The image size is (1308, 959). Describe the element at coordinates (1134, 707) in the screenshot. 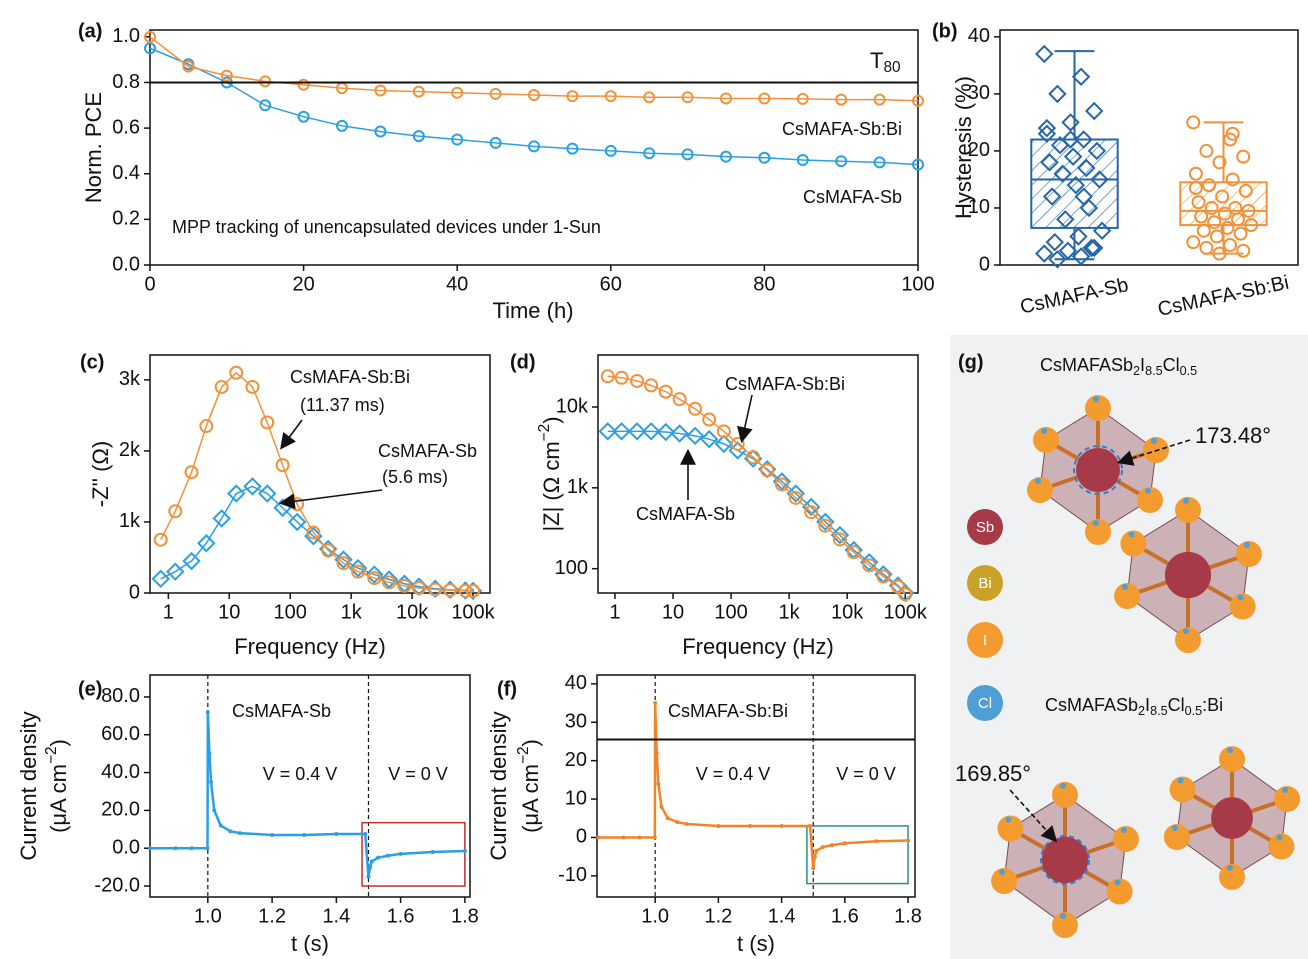

I see `structure-title: CsMAFASb2I8.5Cl0.5:Bi` at that location.